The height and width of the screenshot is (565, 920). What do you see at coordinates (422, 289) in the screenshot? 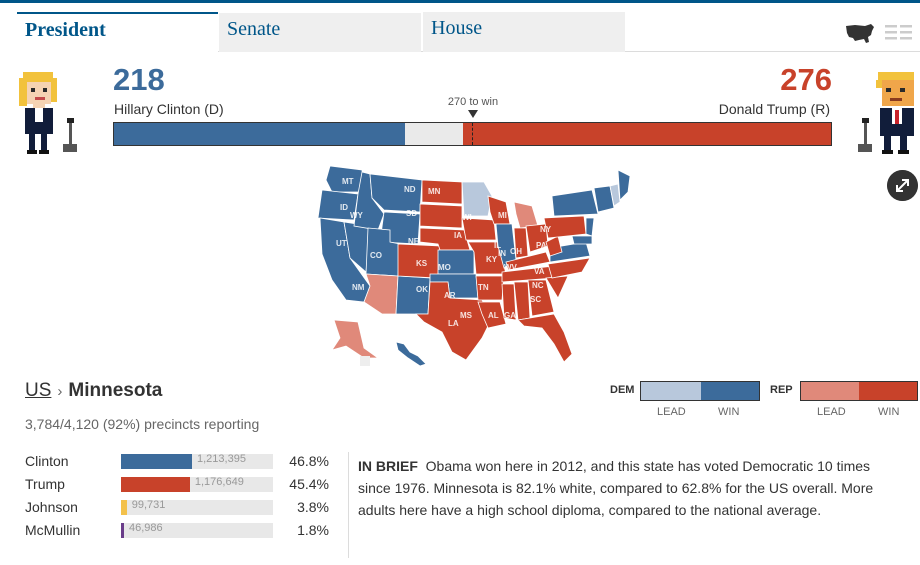
I see `map-state-label: OK` at bounding box center [422, 289].